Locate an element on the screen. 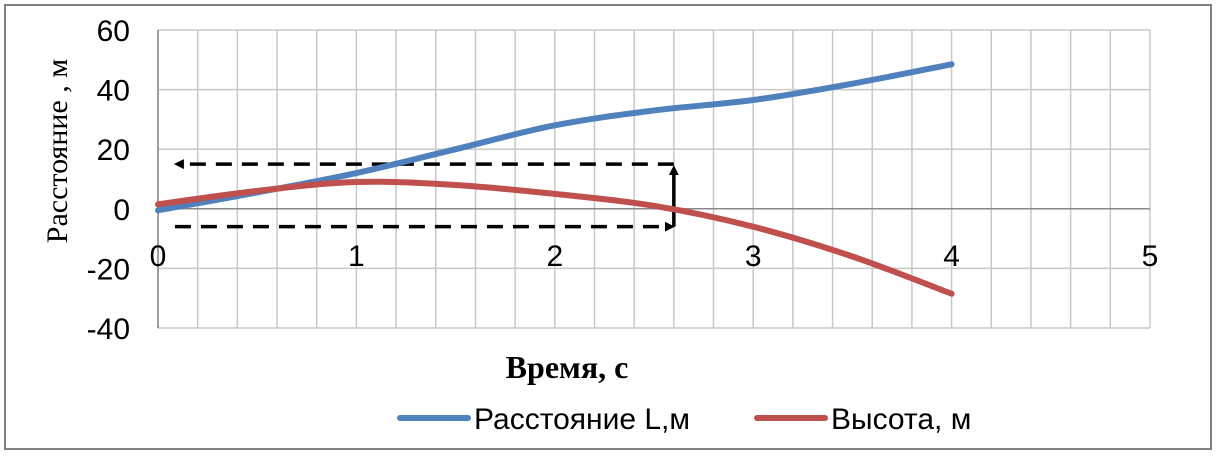  legend-label-2: Высота, м is located at coordinates (901, 419).